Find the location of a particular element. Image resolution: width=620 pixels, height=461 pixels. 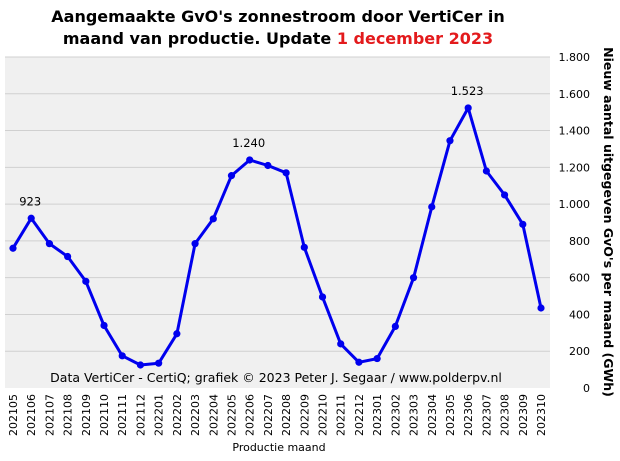

x-tick-label: 202303 is located at coordinates (414, 415).